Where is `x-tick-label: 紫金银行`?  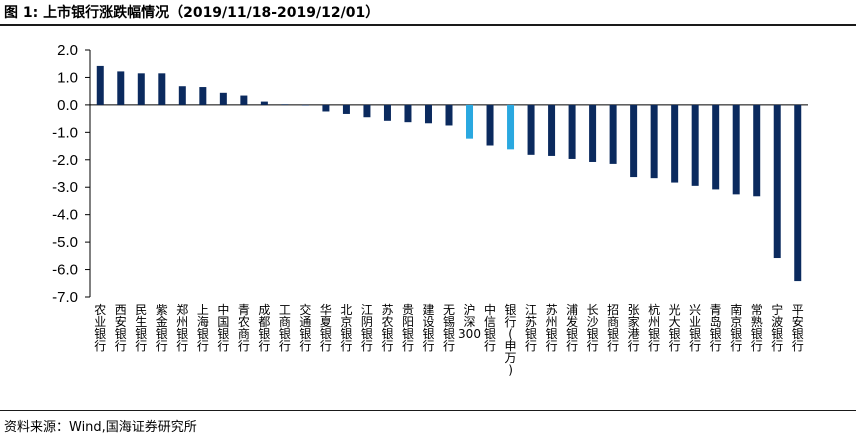
x-tick-label: 紫金银行 is located at coordinates (162, 328).